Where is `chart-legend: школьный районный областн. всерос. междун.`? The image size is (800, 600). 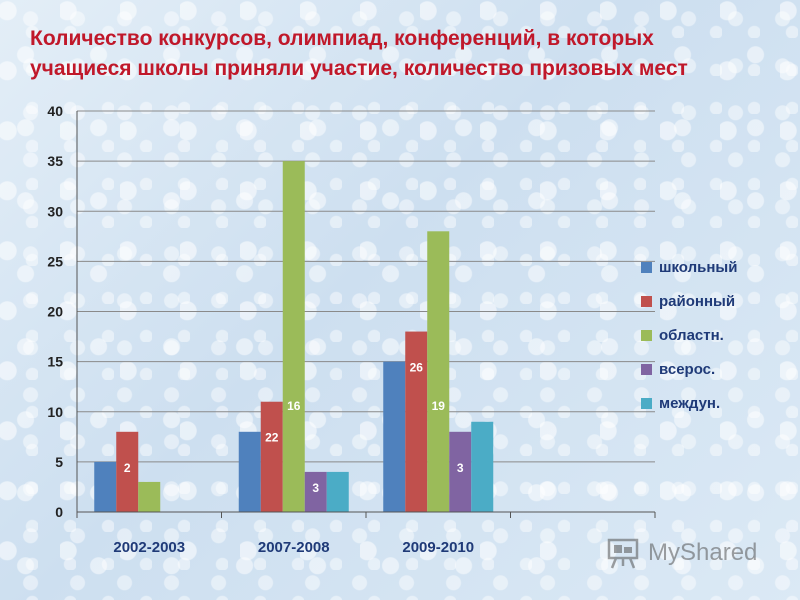 chart-legend: школьный районный областн. всерос. междун. is located at coordinates (689, 335).